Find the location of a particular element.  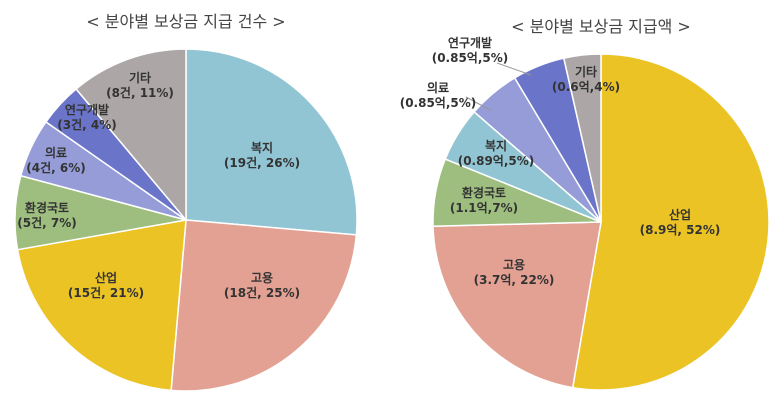

slice-label-value: (19건, 26%) is located at coordinates (262, 162).